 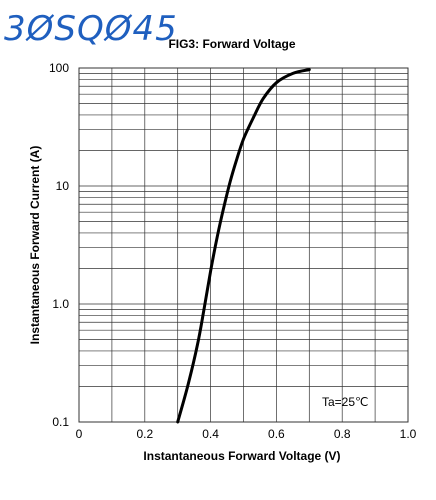 What do you see at coordinates (79, 434) in the screenshot?
I see `x-tick-label: 0` at bounding box center [79, 434].